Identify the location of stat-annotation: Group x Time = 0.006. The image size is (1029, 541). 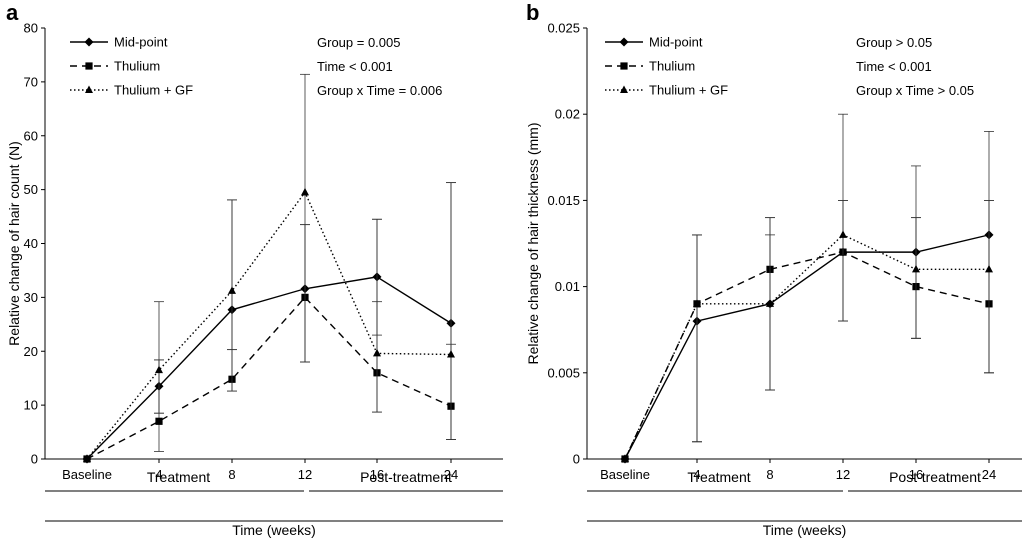
(379, 90).